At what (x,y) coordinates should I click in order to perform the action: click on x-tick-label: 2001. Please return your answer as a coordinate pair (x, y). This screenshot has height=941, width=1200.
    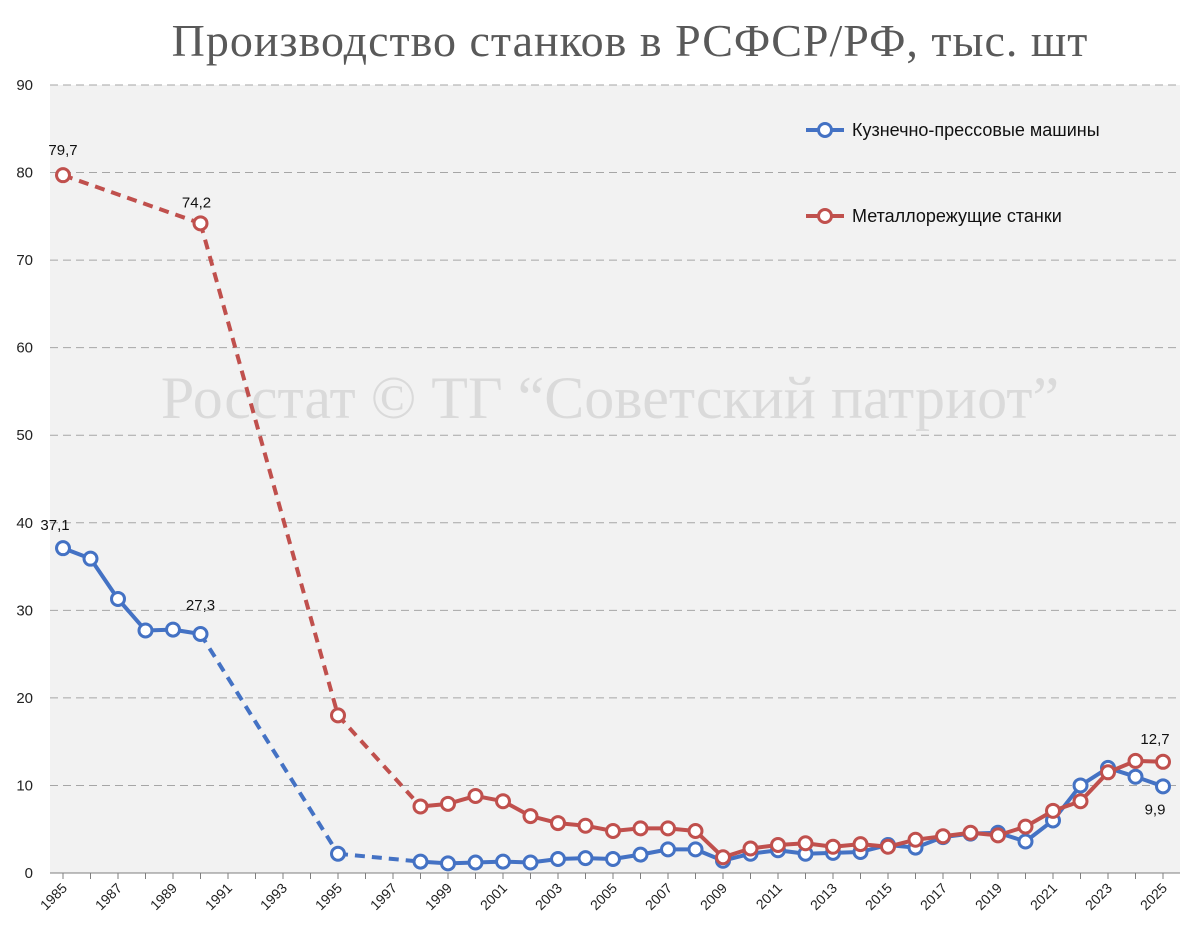
    Looking at the image, I should click on (493, 896).